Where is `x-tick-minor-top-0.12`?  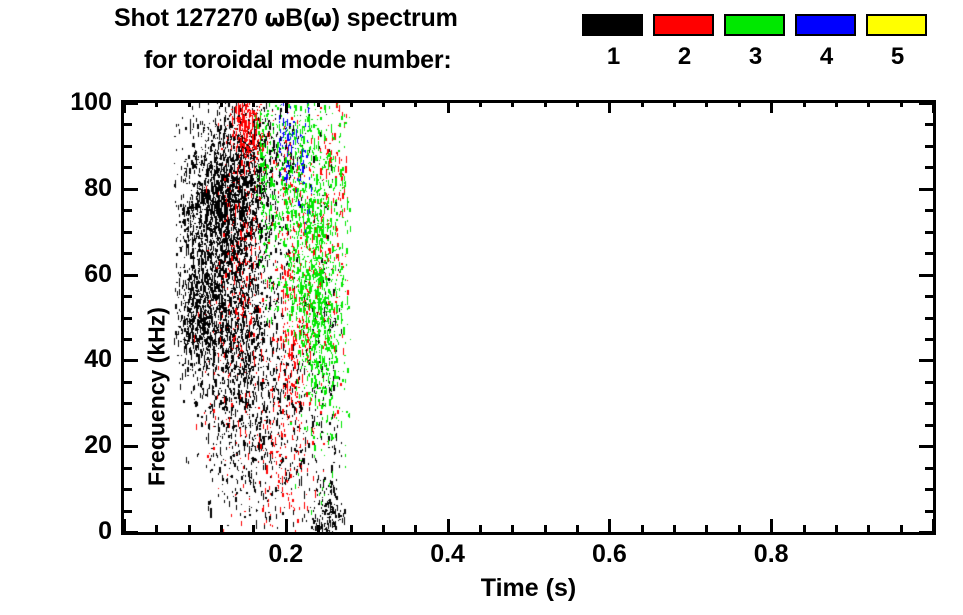
x-tick-minor-top-0.12 is located at coordinates (221, 103).